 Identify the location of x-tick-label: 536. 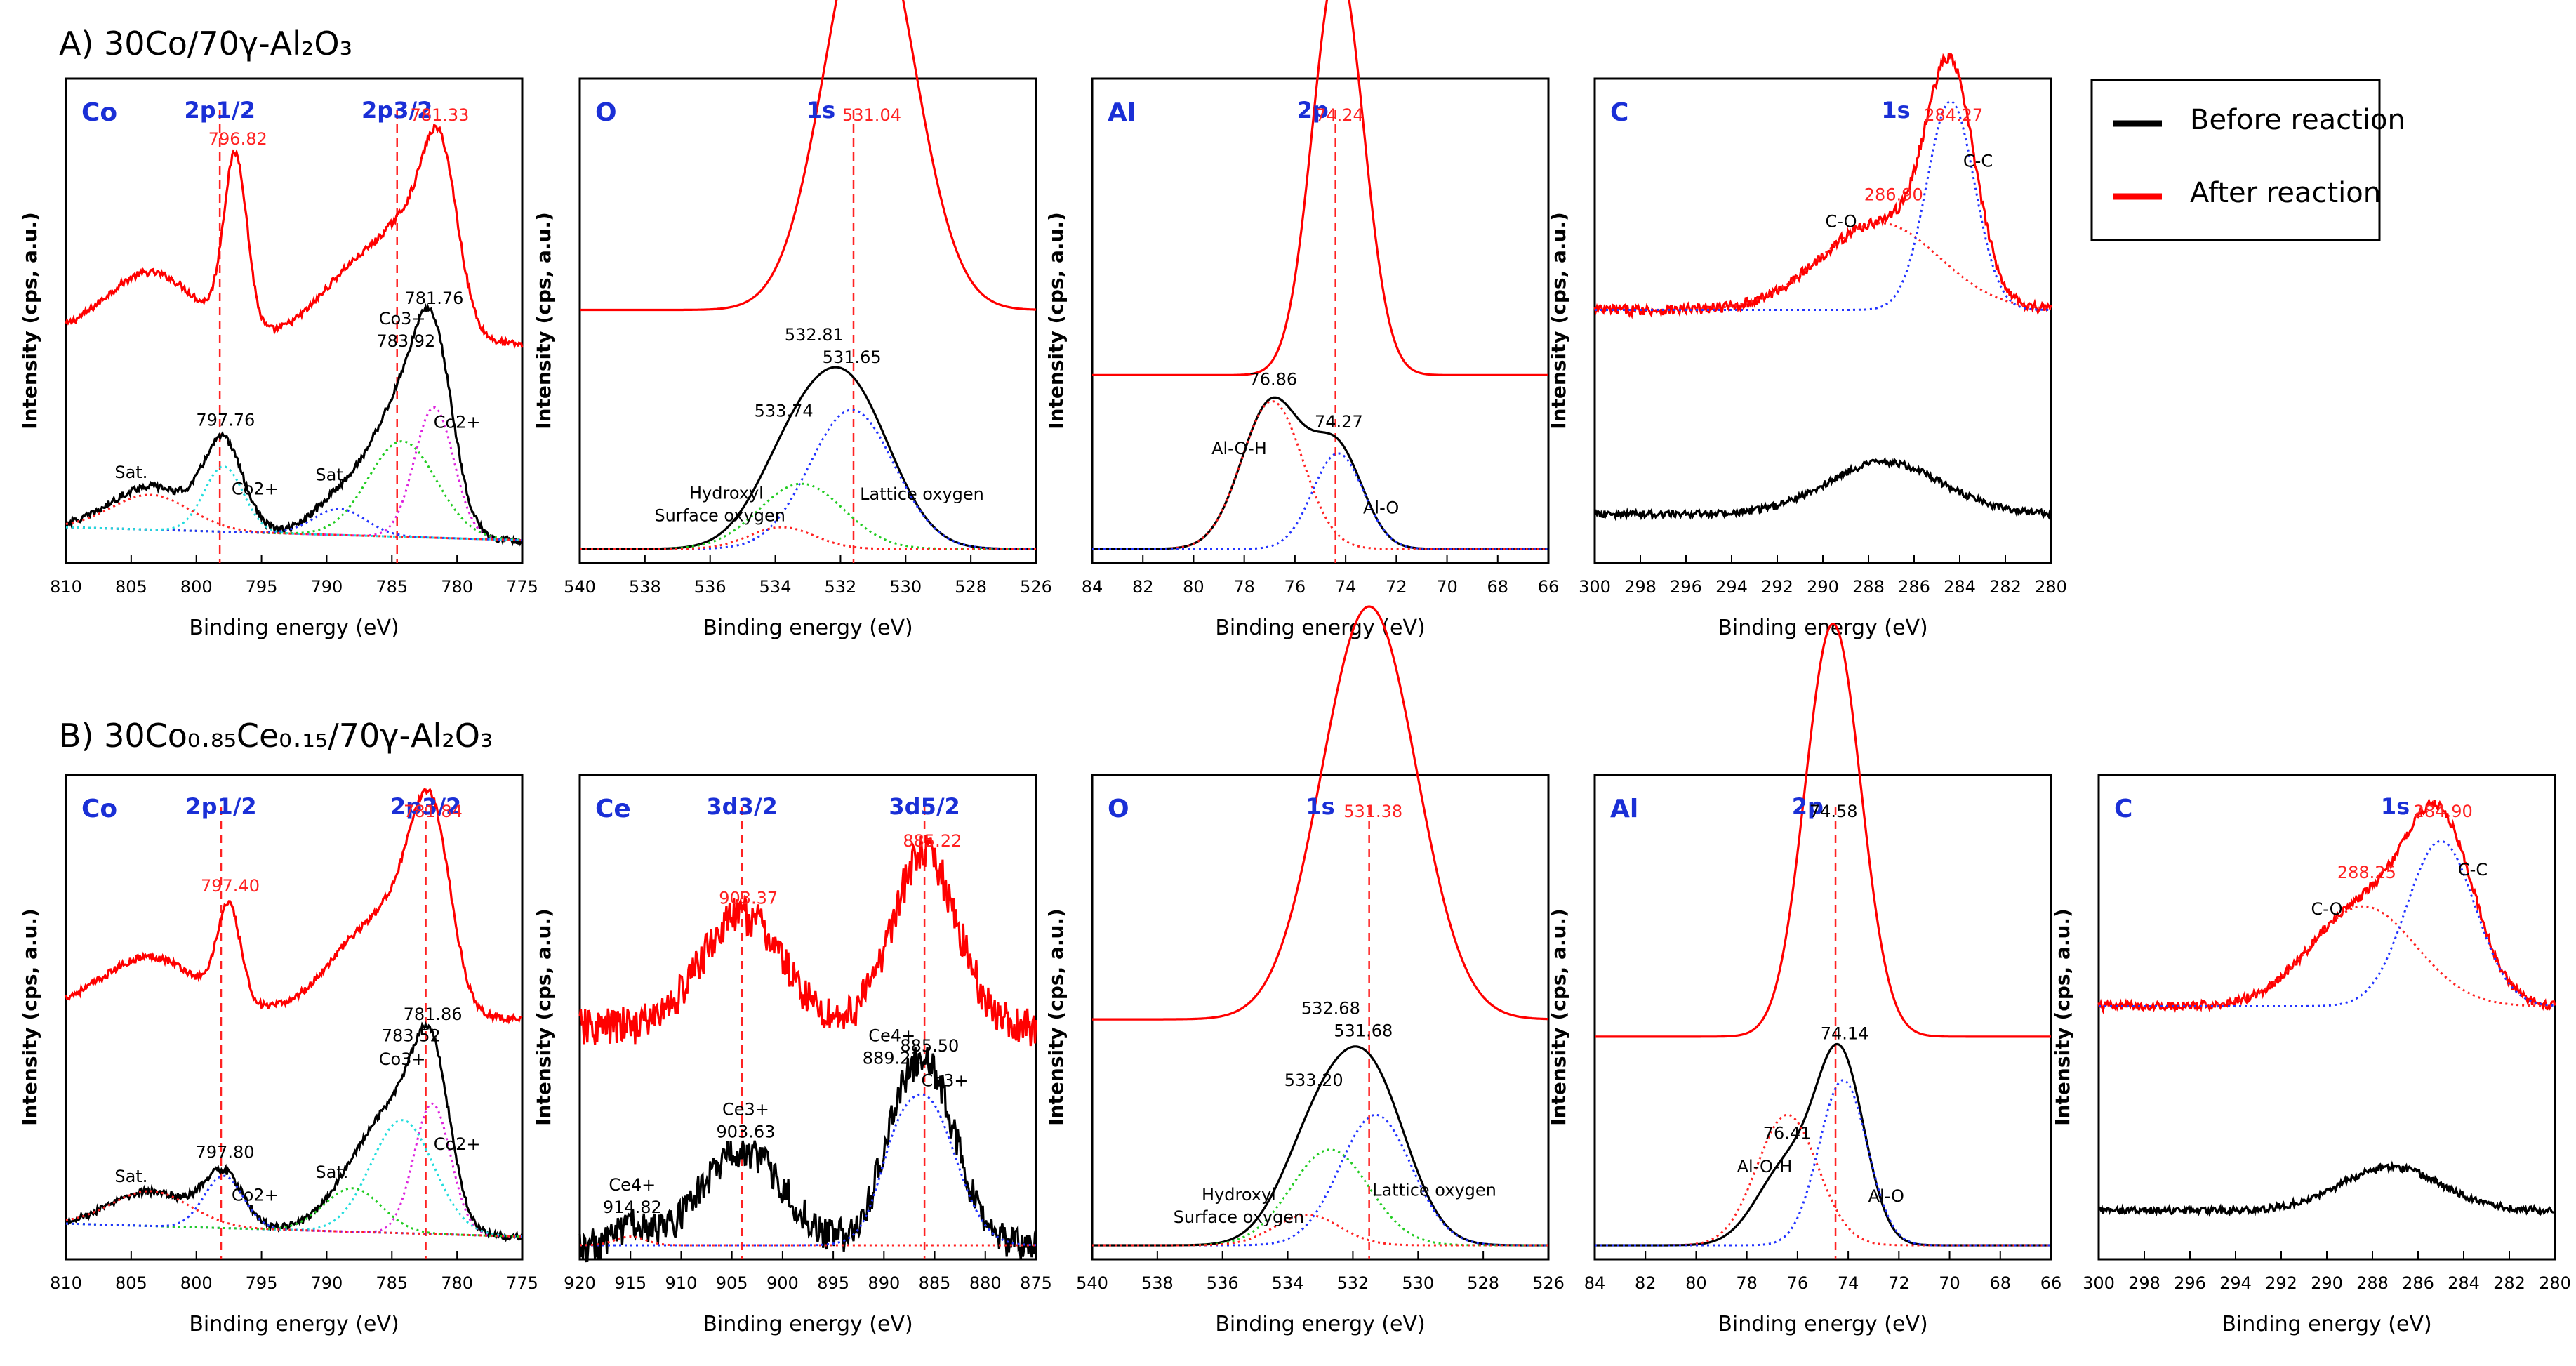
(1223, 1283).